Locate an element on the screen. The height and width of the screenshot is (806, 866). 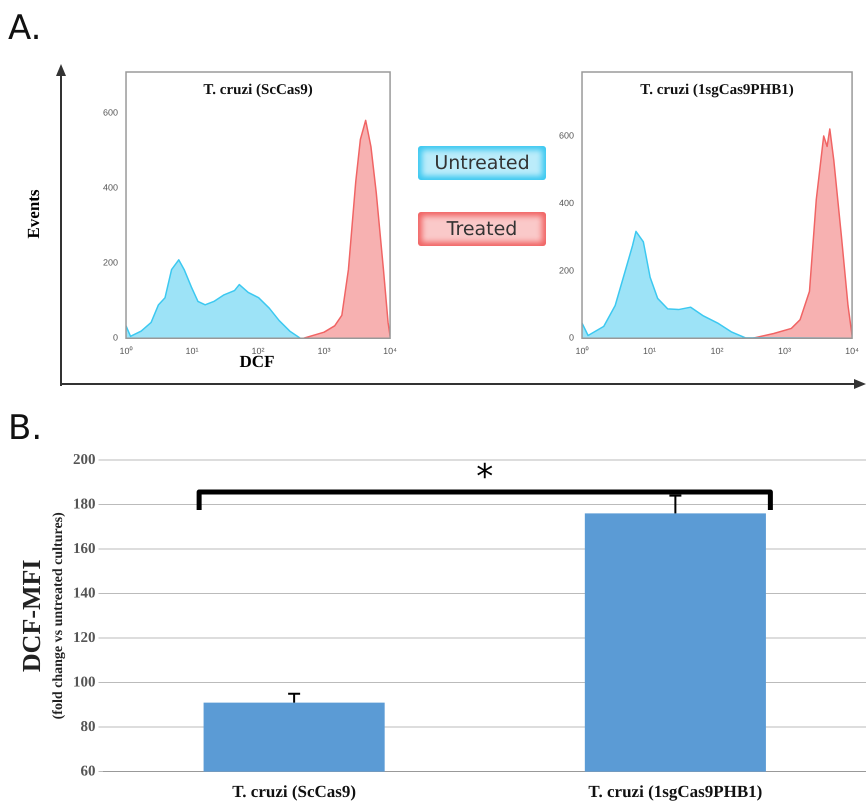
y-tick-label: 60 is located at coordinates (88, 771).